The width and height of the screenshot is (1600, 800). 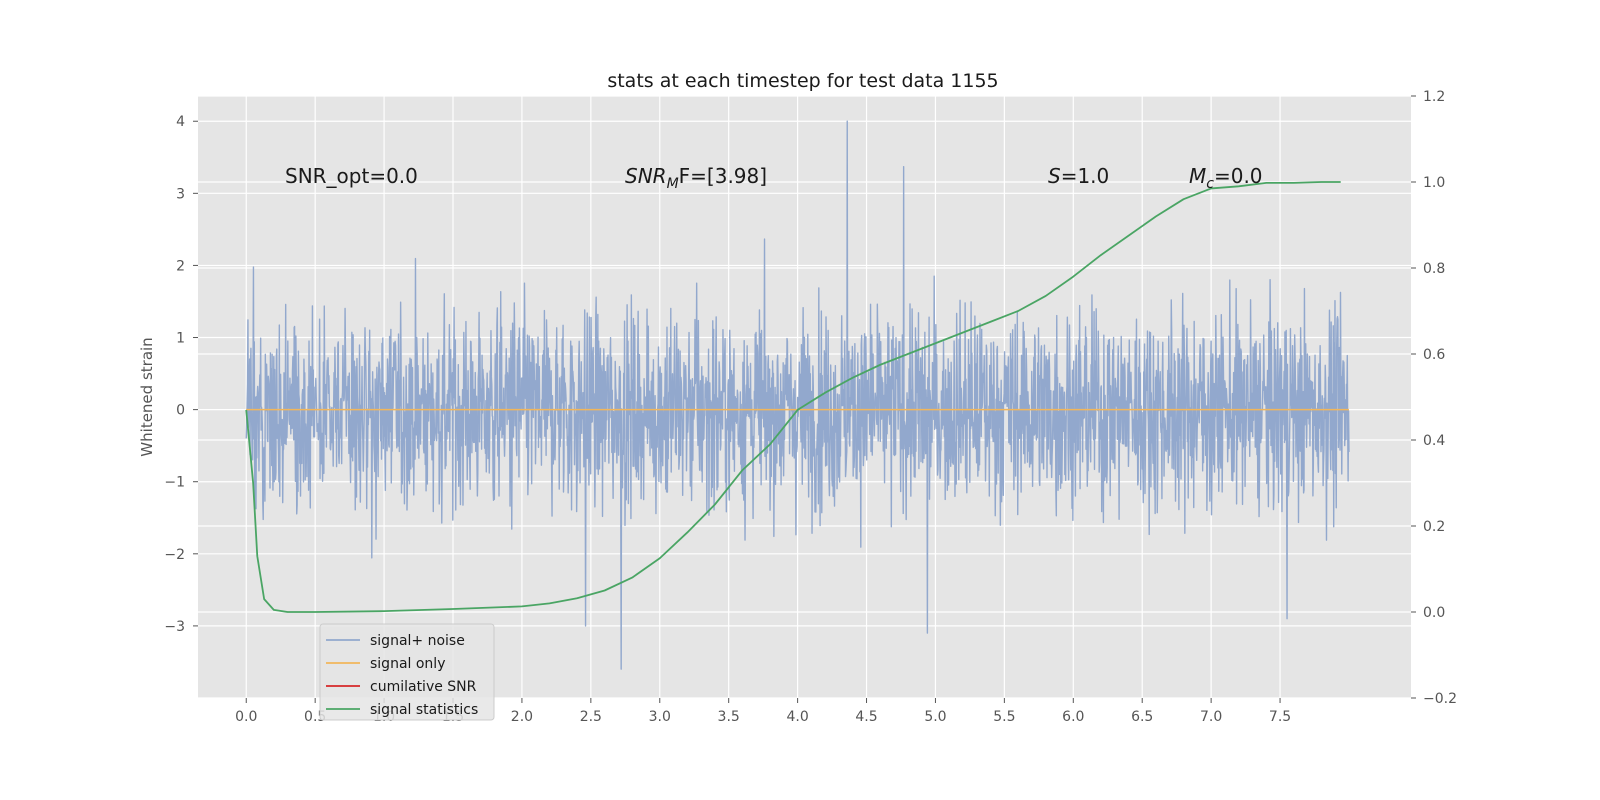 I want to click on y-tick-label: 3, so click(x=180, y=194).